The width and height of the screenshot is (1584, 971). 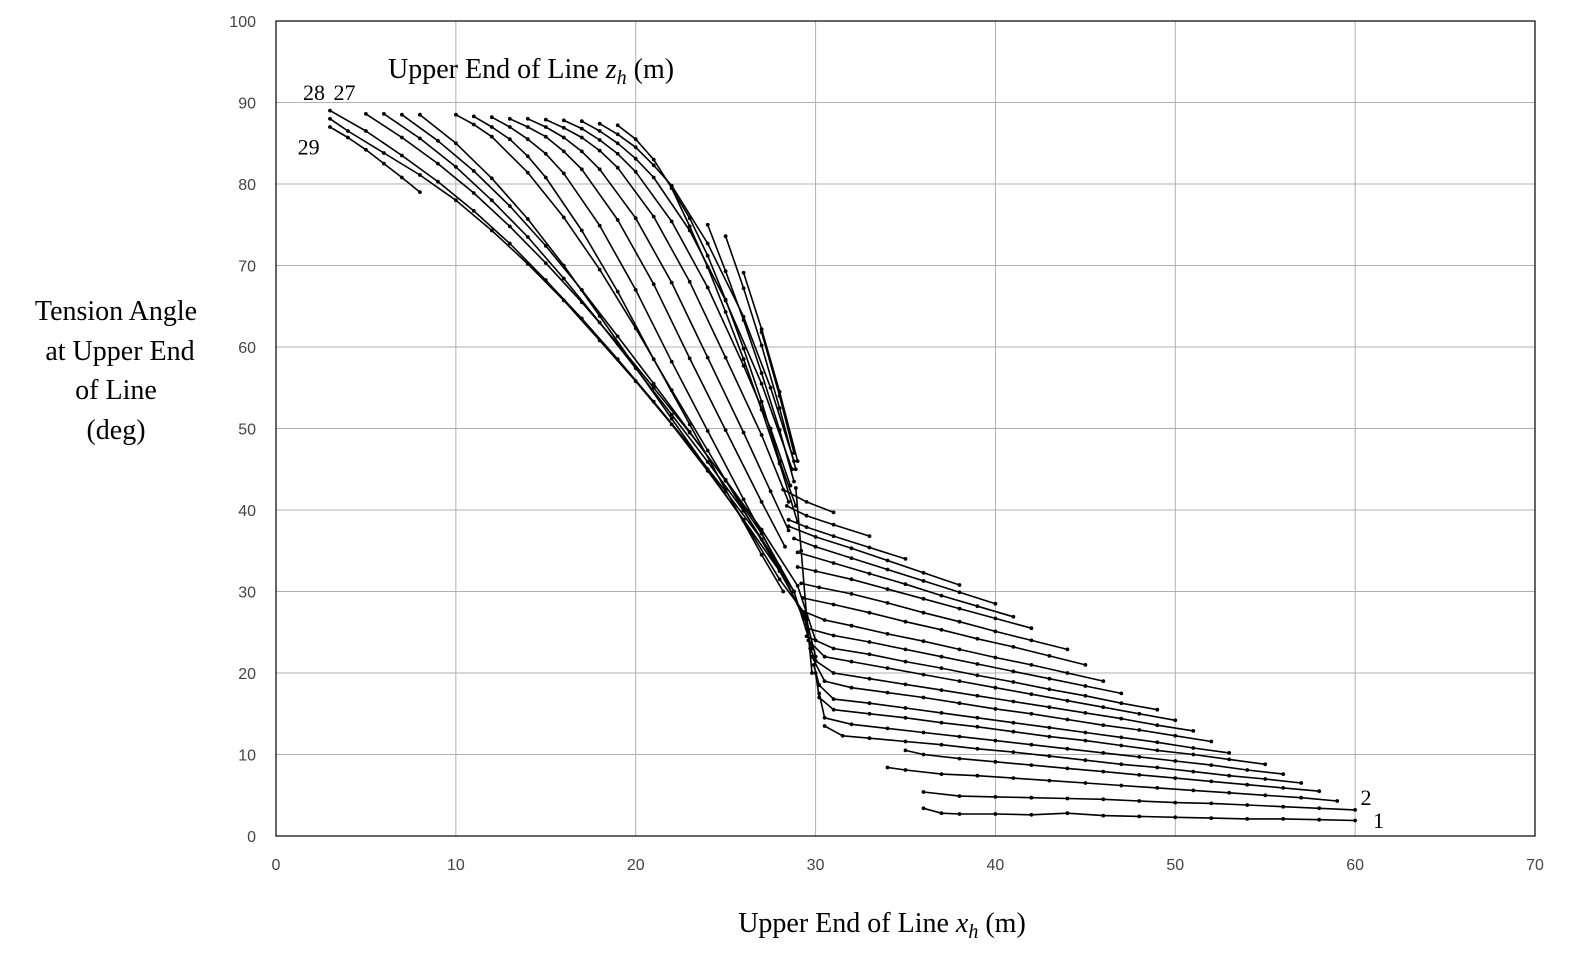 What do you see at coordinates (116, 371) in the screenshot?
I see `y-axis-title: Tension Angle at Upper End of Line (deg)` at bounding box center [116, 371].